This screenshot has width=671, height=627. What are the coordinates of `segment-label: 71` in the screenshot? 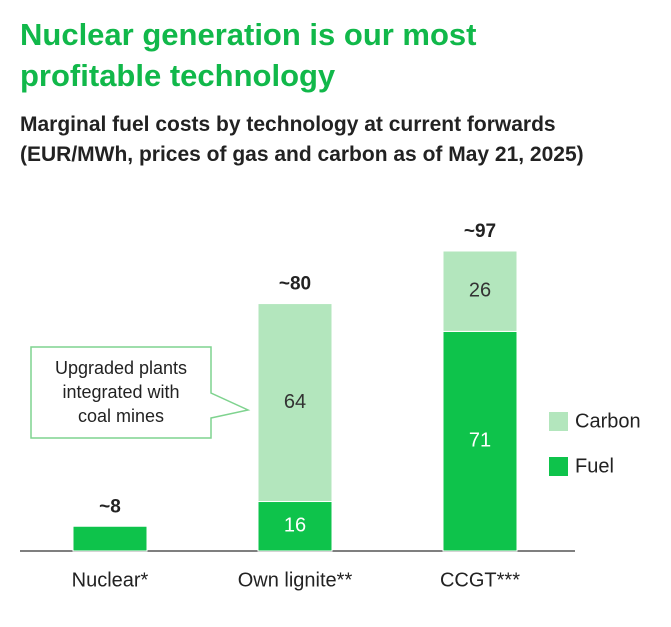 It's located at (480, 440).